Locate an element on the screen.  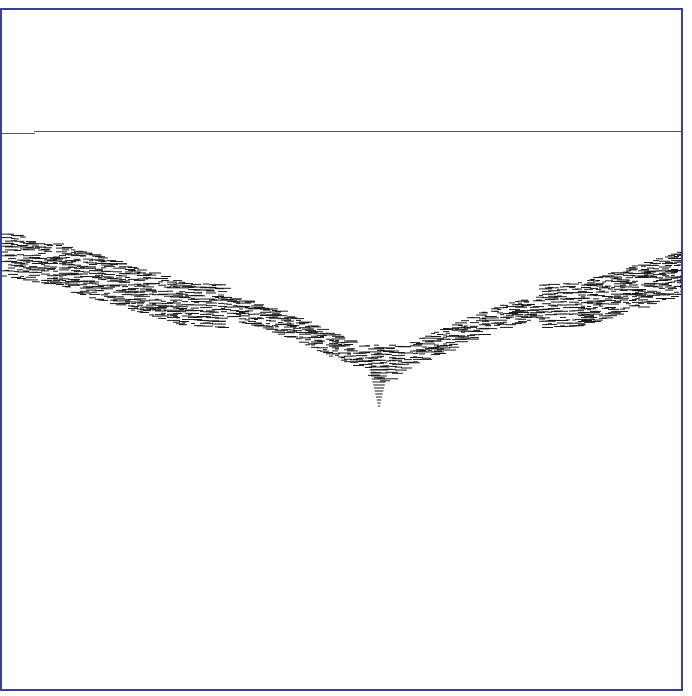
horizontal-rule-stub is located at coordinates (18, 133).